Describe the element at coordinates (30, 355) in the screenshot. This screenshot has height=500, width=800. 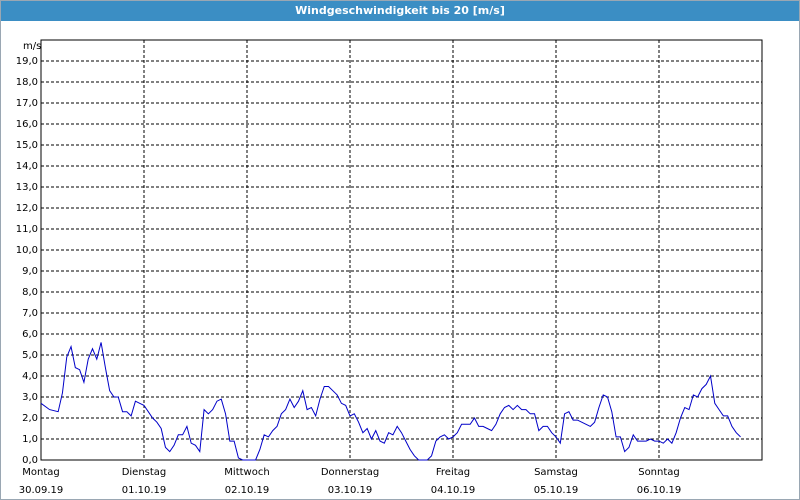
I see `y-tick-label: 5,0` at that location.